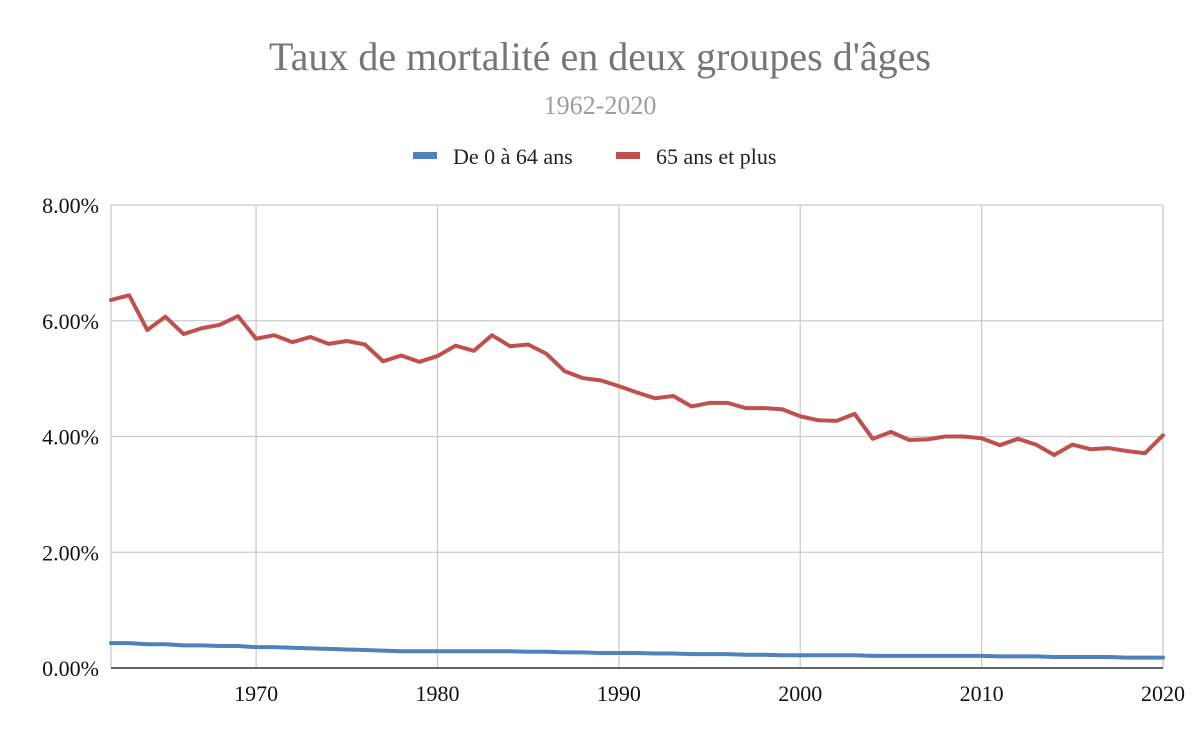 The image size is (1200, 742). Describe the element at coordinates (437, 693) in the screenshot. I see `x-tick-label: 1980` at that location.